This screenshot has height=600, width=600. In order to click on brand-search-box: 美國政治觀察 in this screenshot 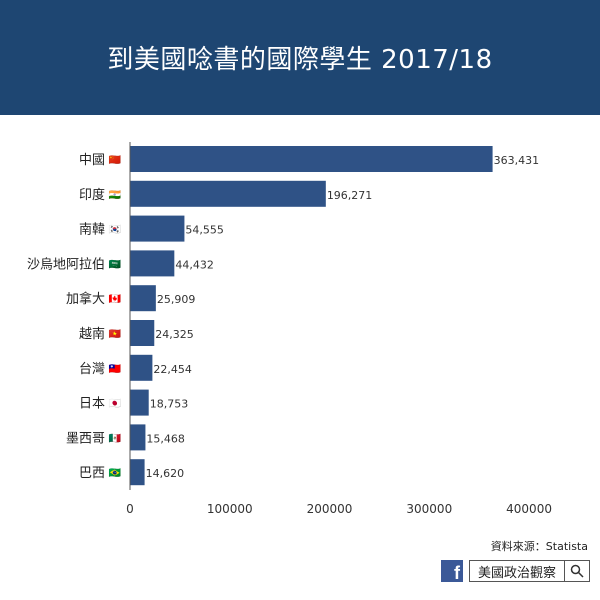, I will do `click(529, 571)`.